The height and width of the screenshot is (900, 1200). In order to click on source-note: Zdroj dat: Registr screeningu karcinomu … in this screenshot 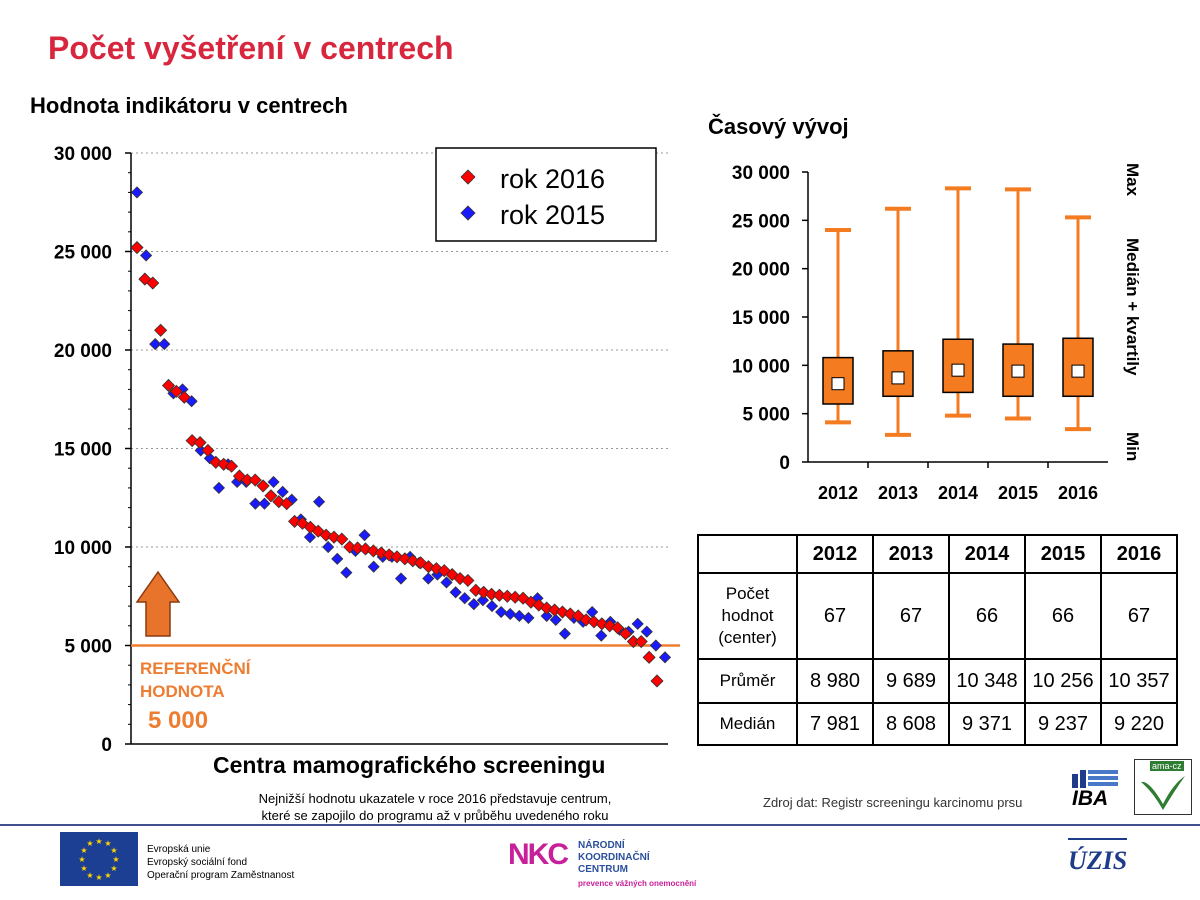, I will do `click(893, 802)`.